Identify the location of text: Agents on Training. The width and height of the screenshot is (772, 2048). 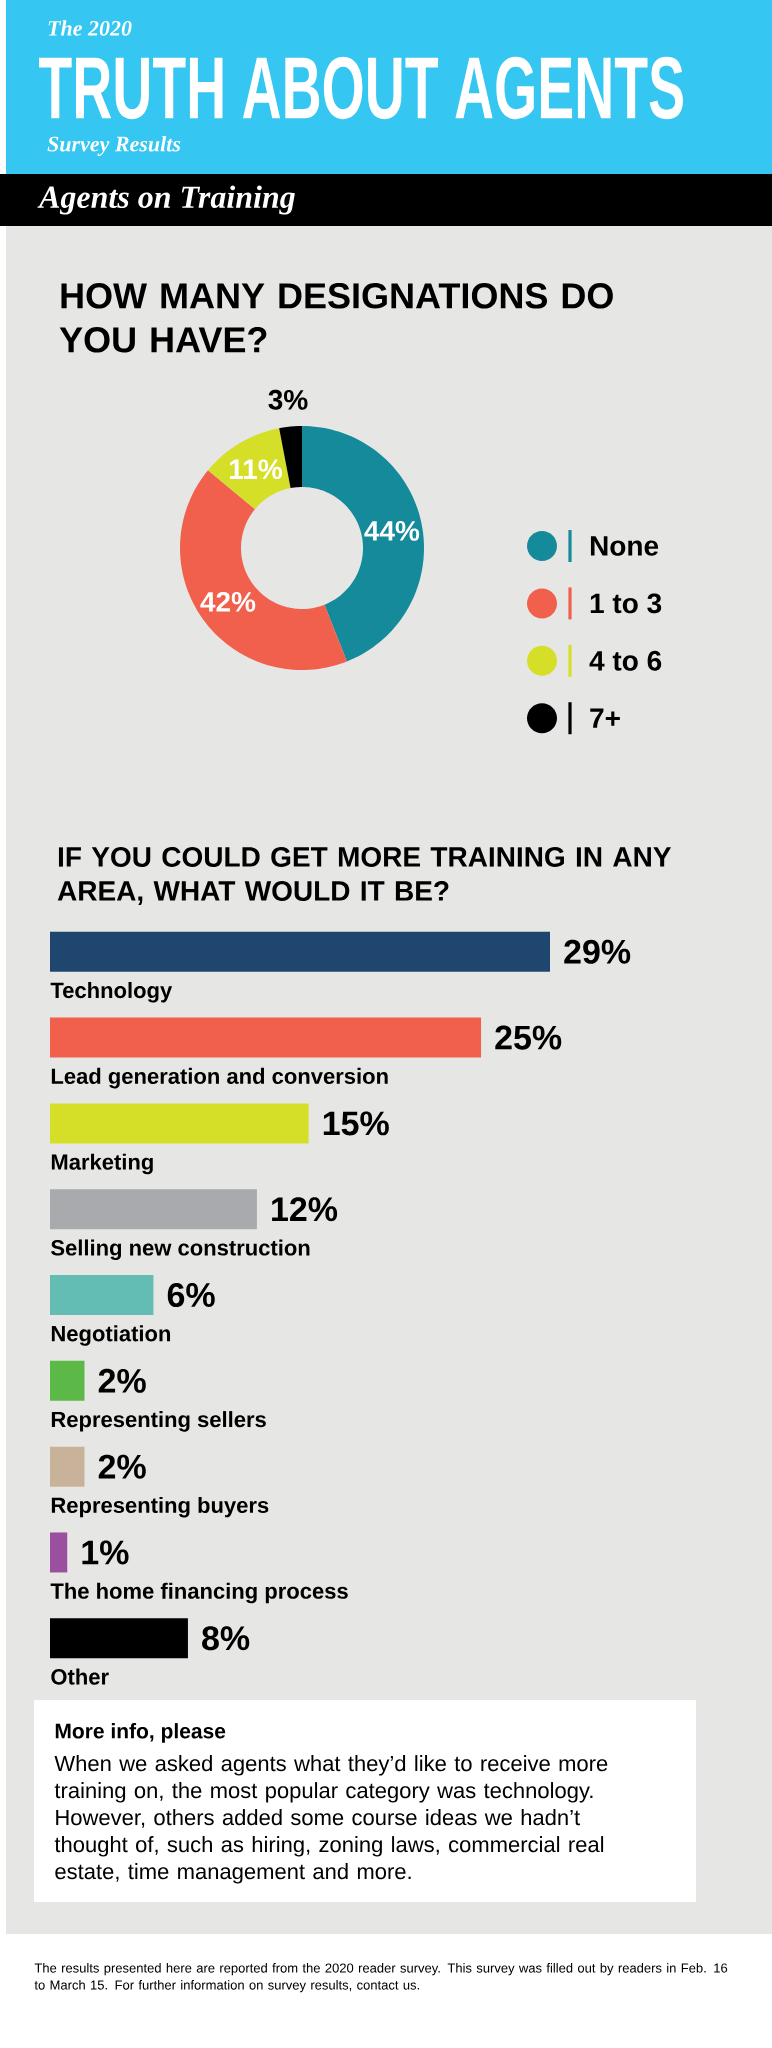
(166, 200).